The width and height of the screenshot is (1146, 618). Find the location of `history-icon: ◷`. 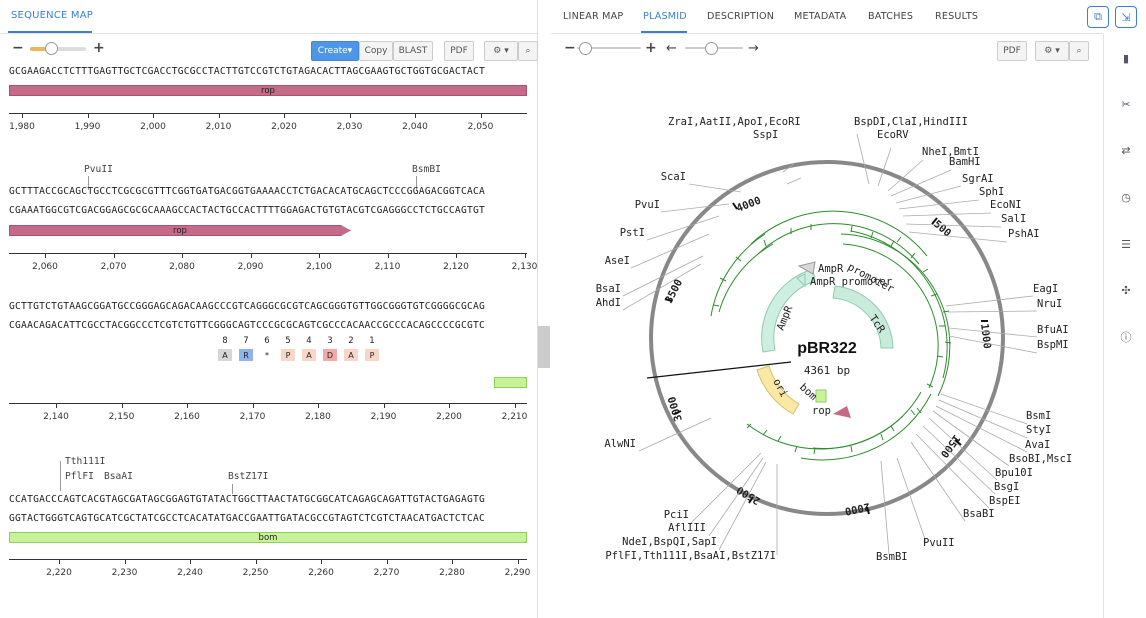

history-icon: ◷ is located at coordinates (1126, 197).